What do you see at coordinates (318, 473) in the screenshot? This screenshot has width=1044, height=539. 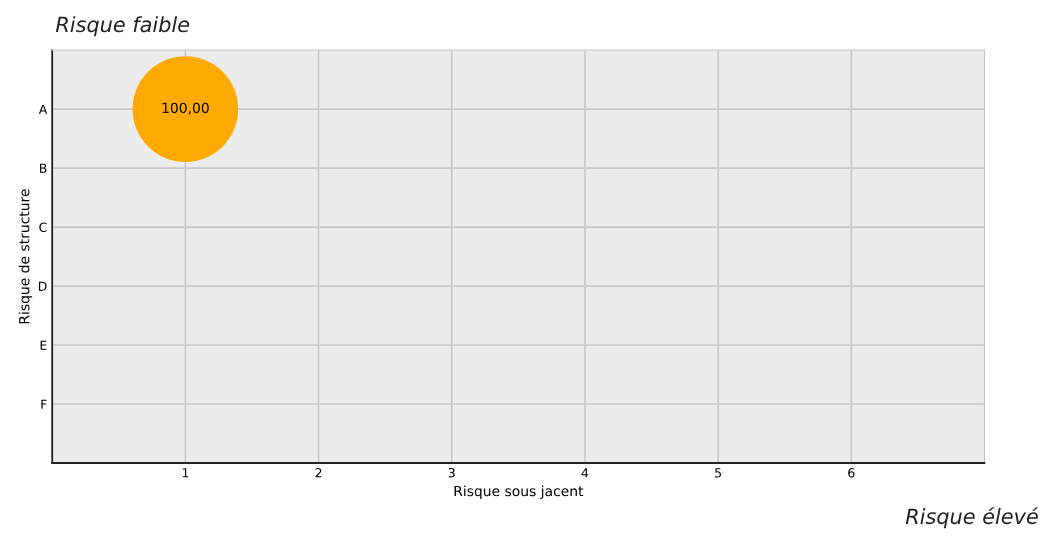 I see `x-tick-label: 2` at bounding box center [318, 473].